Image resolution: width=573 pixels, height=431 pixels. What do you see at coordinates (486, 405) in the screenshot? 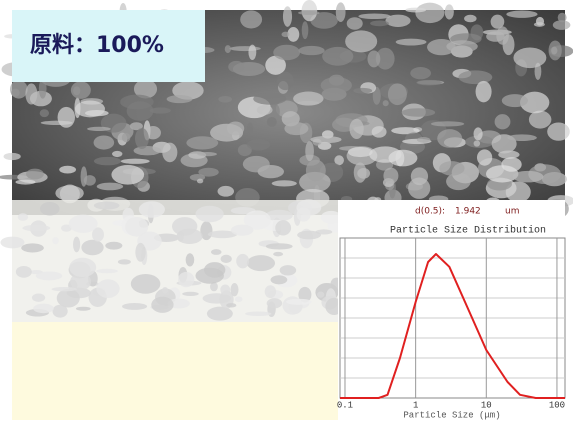
I see `x-tick-label: 10` at bounding box center [486, 405].